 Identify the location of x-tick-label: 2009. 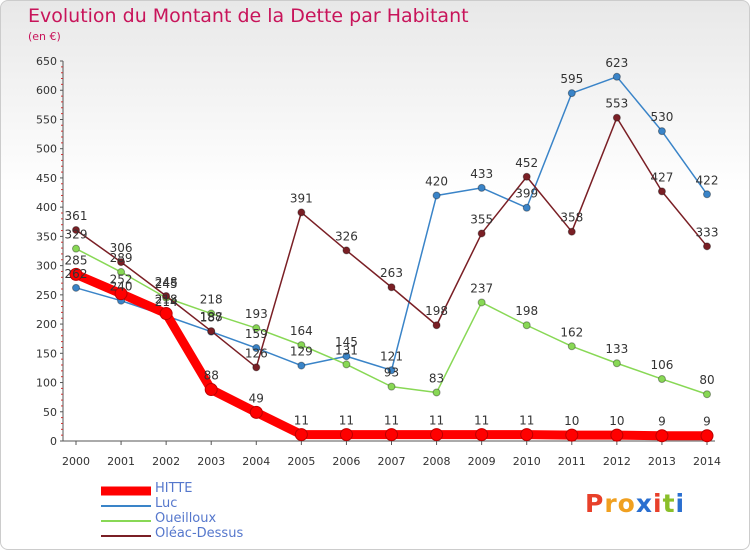
(482, 461).